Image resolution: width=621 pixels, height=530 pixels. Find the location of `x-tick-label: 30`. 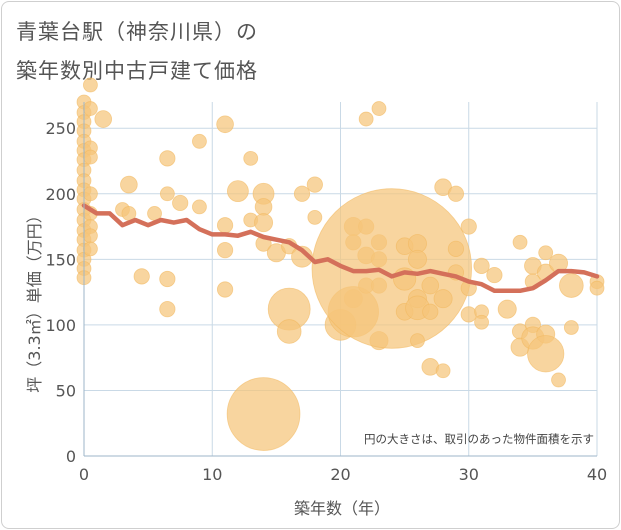

x-tick-label: 30 is located at coordinates (469, 474).